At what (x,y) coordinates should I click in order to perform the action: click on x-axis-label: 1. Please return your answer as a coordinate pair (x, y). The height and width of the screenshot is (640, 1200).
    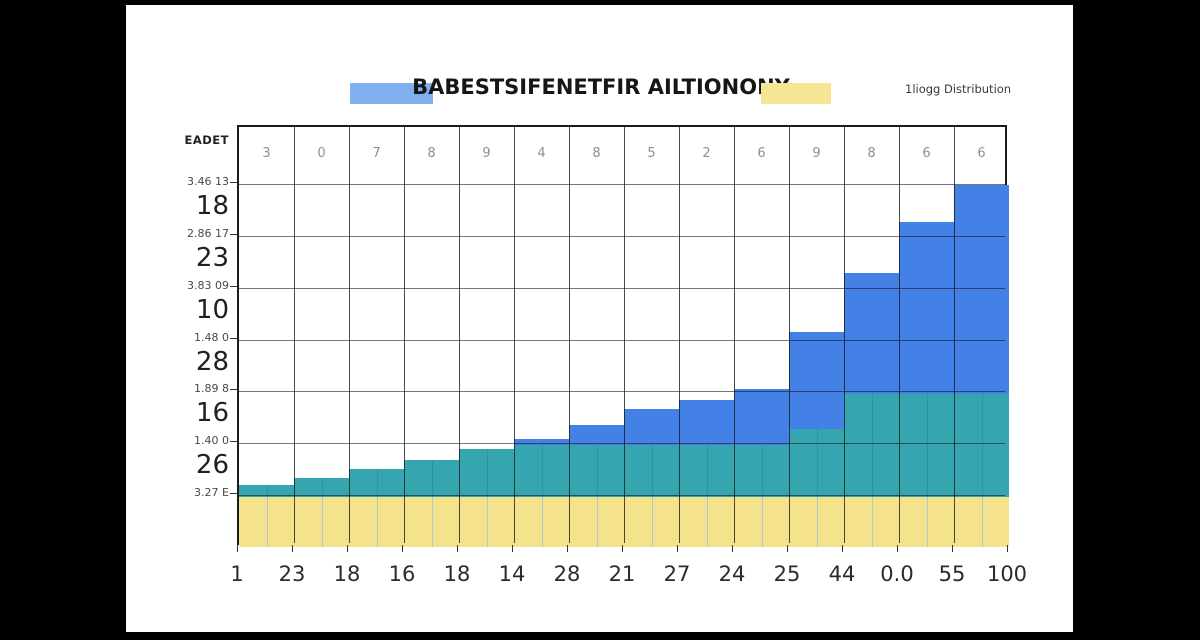
    Looking at the image, I should click on (237, 574).